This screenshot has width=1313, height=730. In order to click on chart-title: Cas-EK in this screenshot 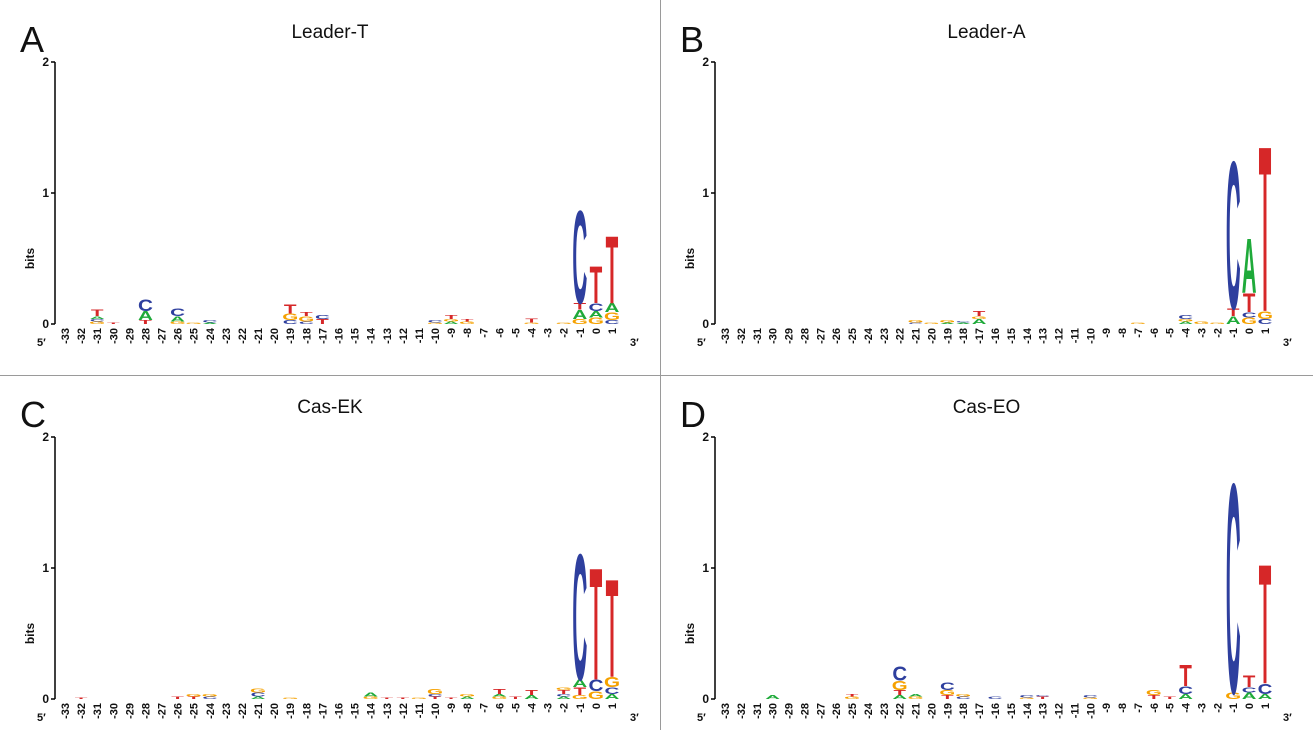, I will do `click(330, 407)`.